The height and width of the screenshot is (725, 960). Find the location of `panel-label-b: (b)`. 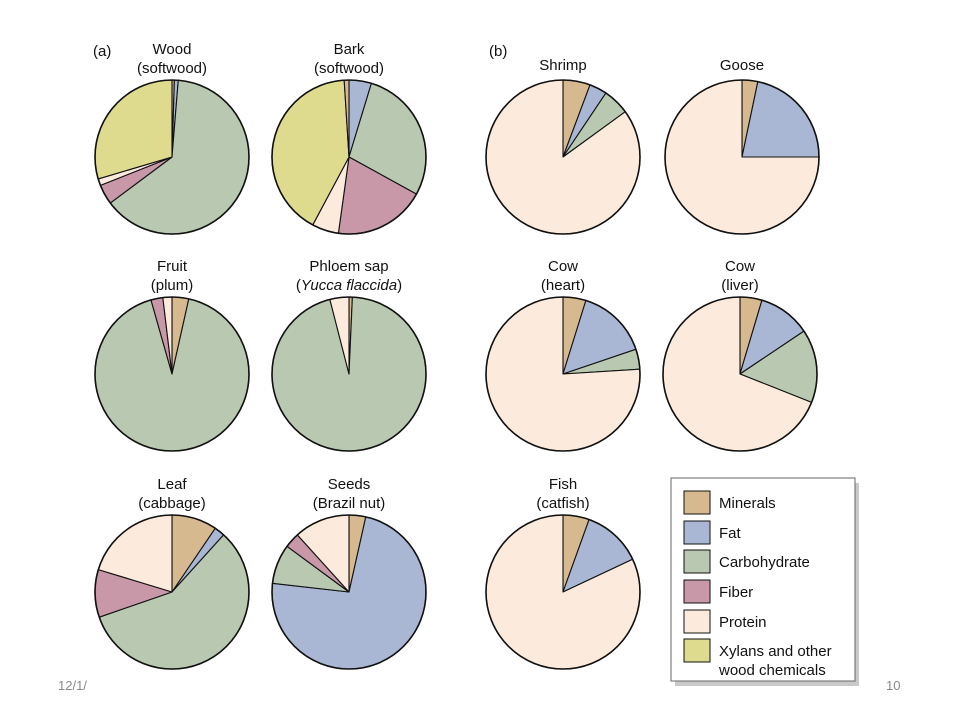

panel-label-b: (b) is located at coordinates (498, 51).